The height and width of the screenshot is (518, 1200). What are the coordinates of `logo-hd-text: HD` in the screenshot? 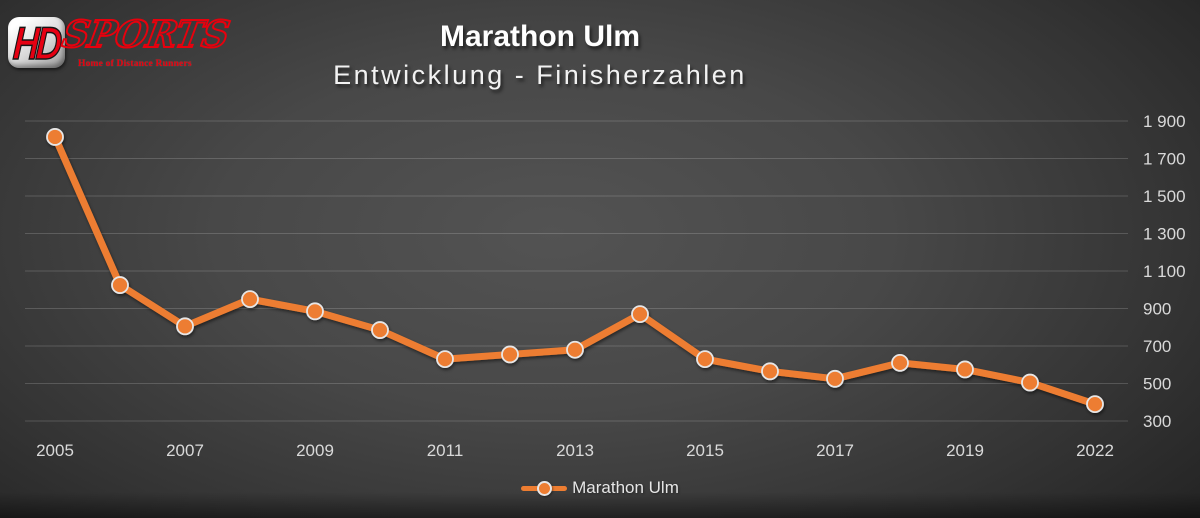 It's located at (36, 42).